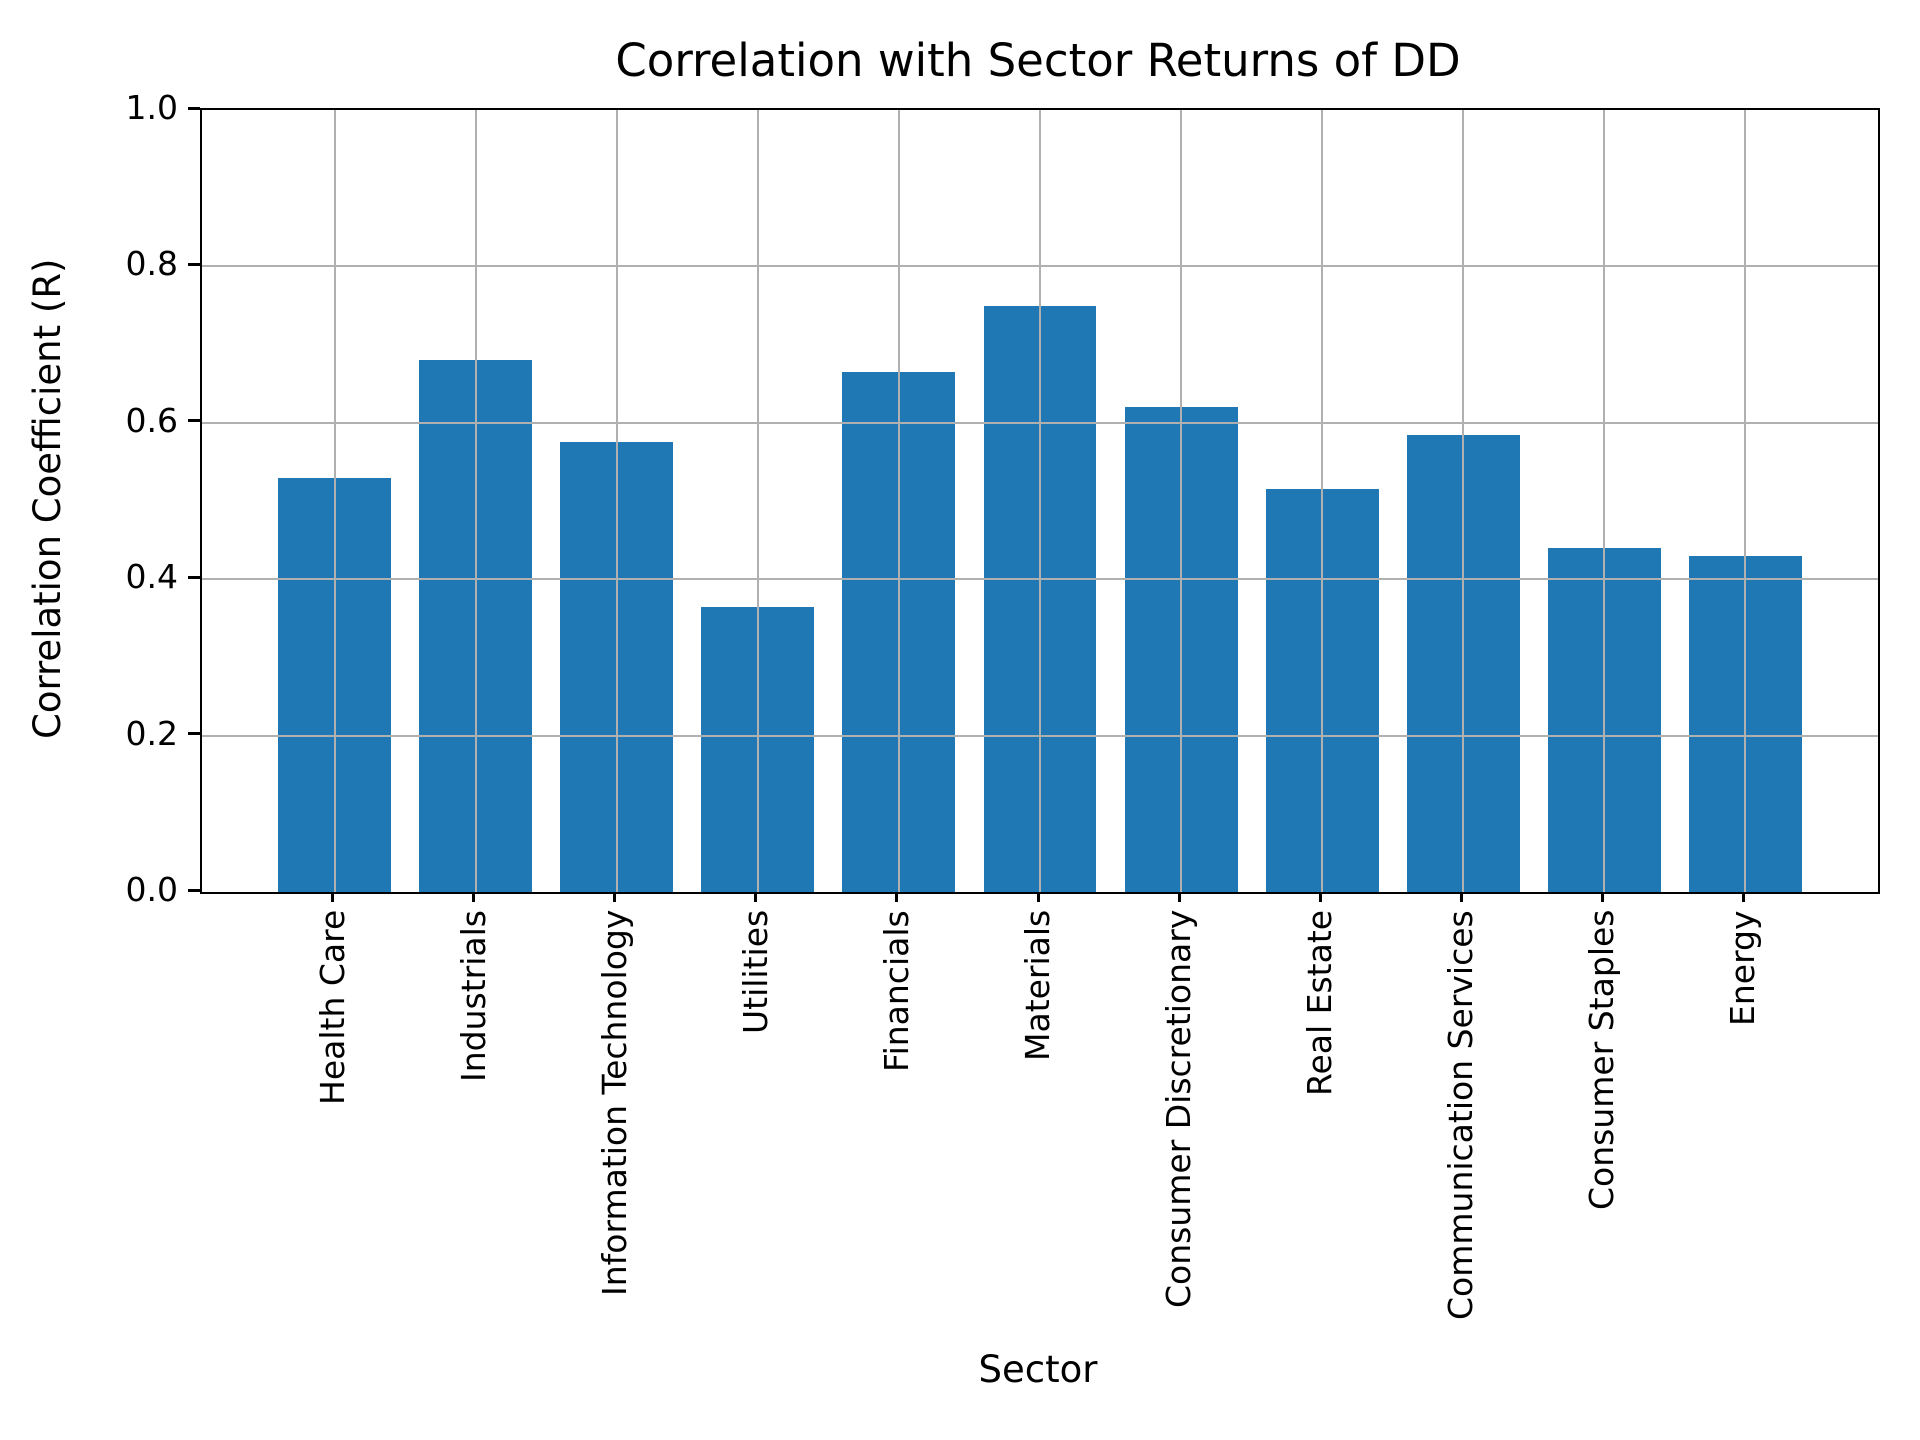  What do you see at coordinates (898, 501) in the screenshot?
I see `v-gridline-financials` at bounding box center [898, 501].